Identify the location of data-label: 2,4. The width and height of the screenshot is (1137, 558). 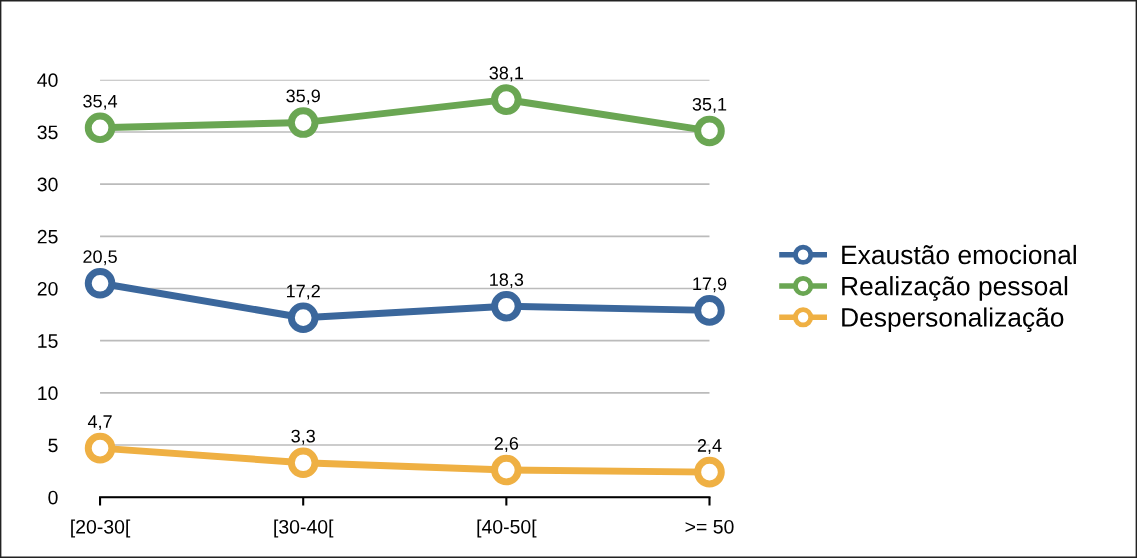
(709, 447).